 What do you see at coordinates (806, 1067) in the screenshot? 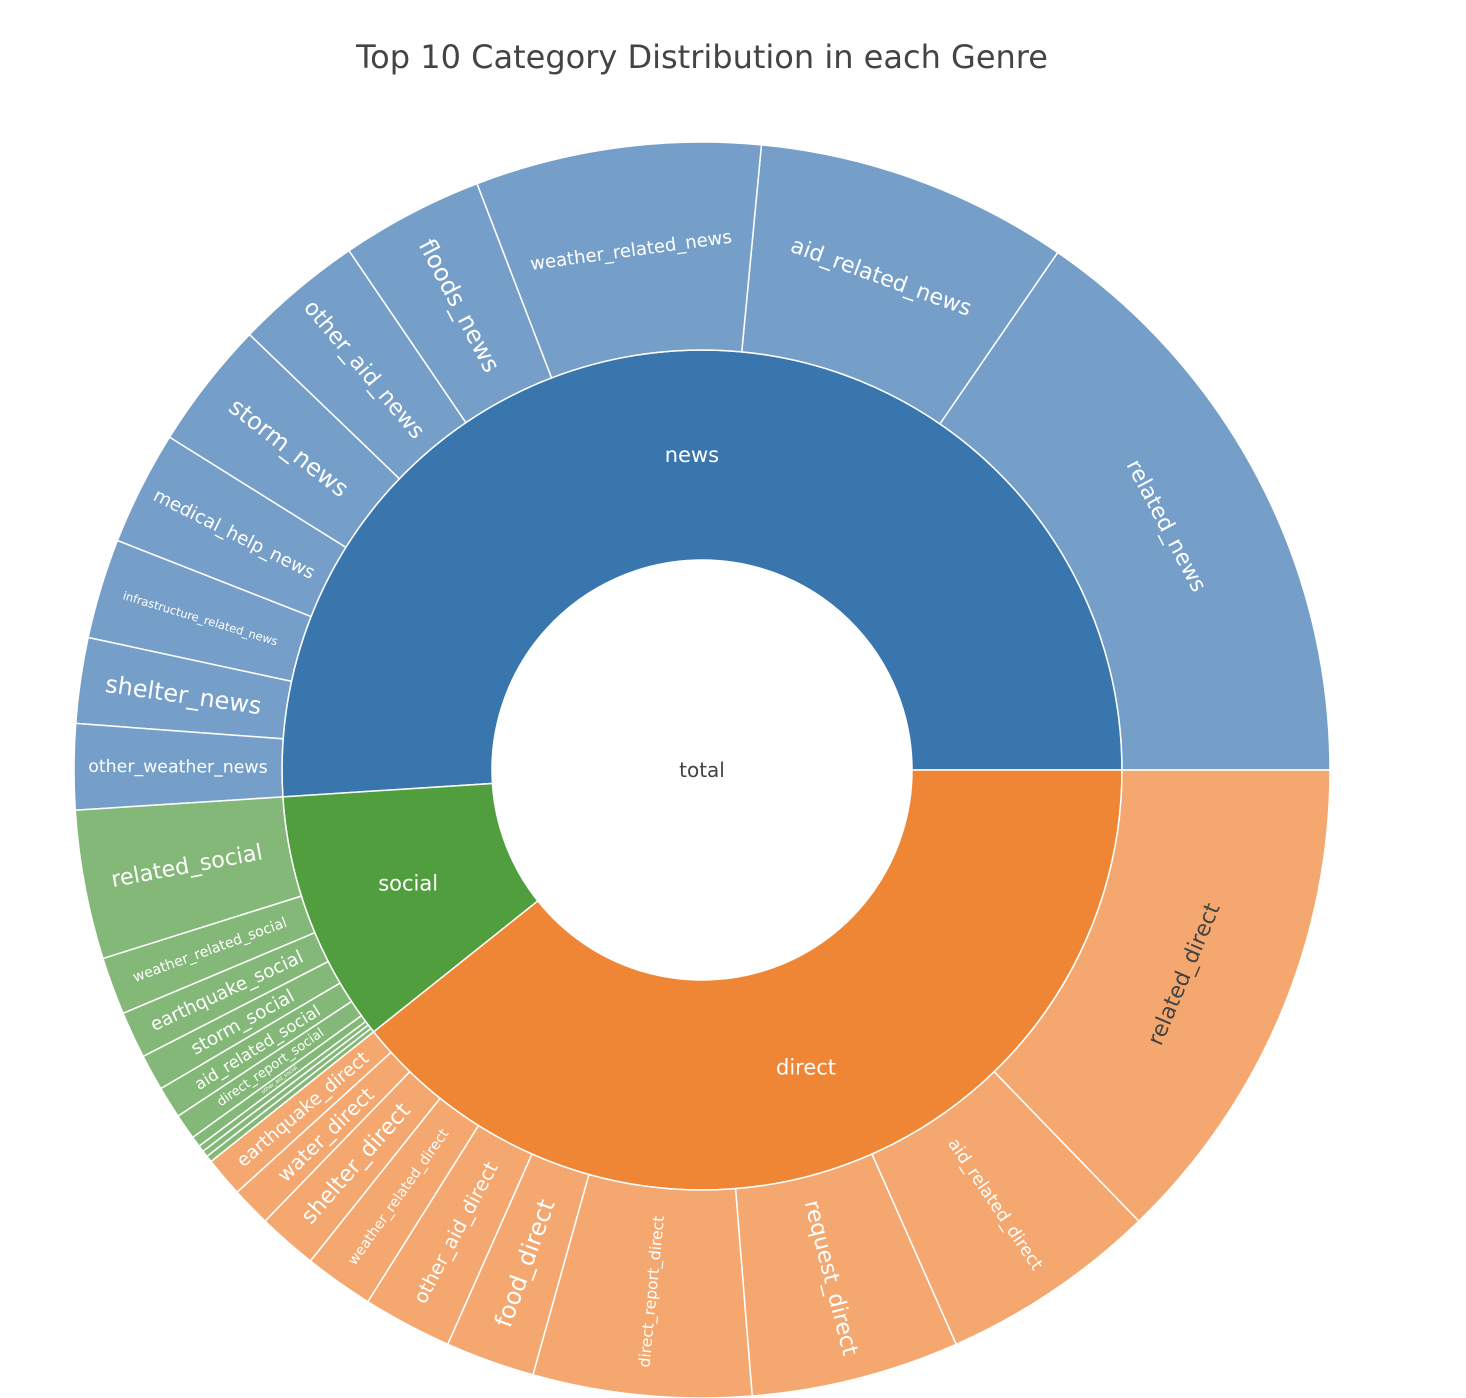
I see `genre-label-direct: direct` at bounding box center [806, 1067].